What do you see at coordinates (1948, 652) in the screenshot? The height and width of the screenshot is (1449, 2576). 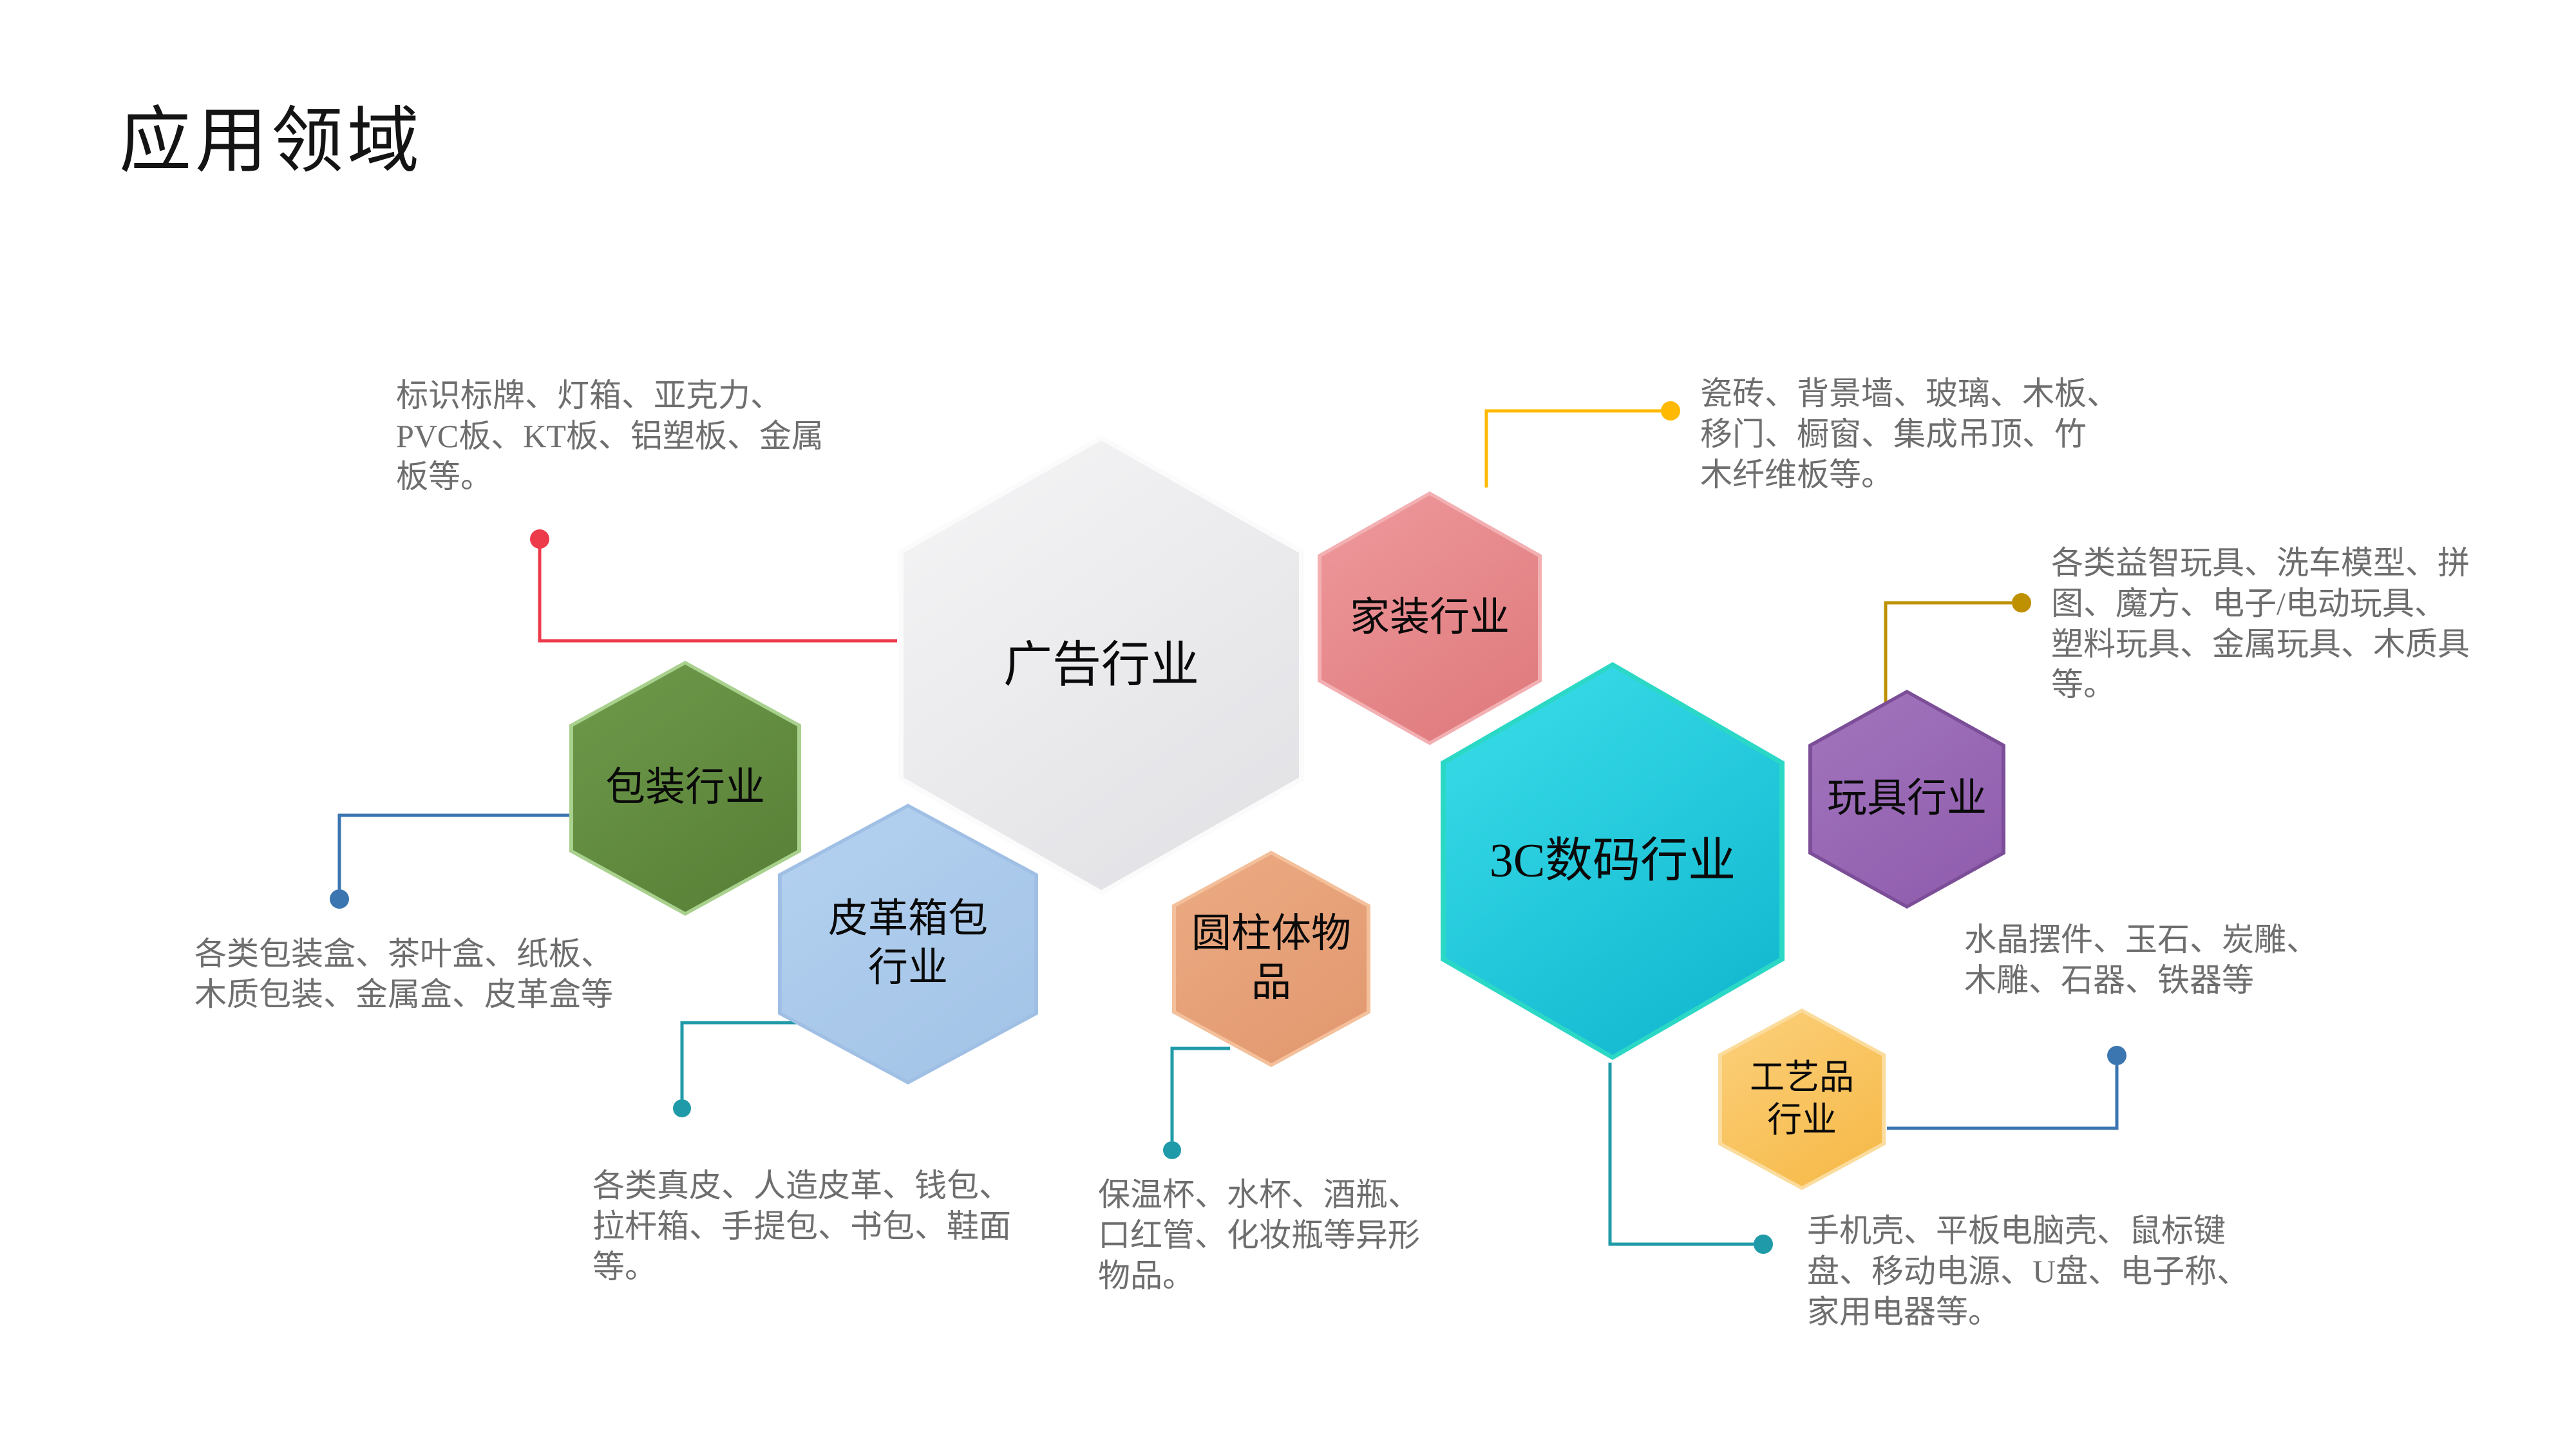 I see `connector-line-toys` at bounding box center [1948, 652].